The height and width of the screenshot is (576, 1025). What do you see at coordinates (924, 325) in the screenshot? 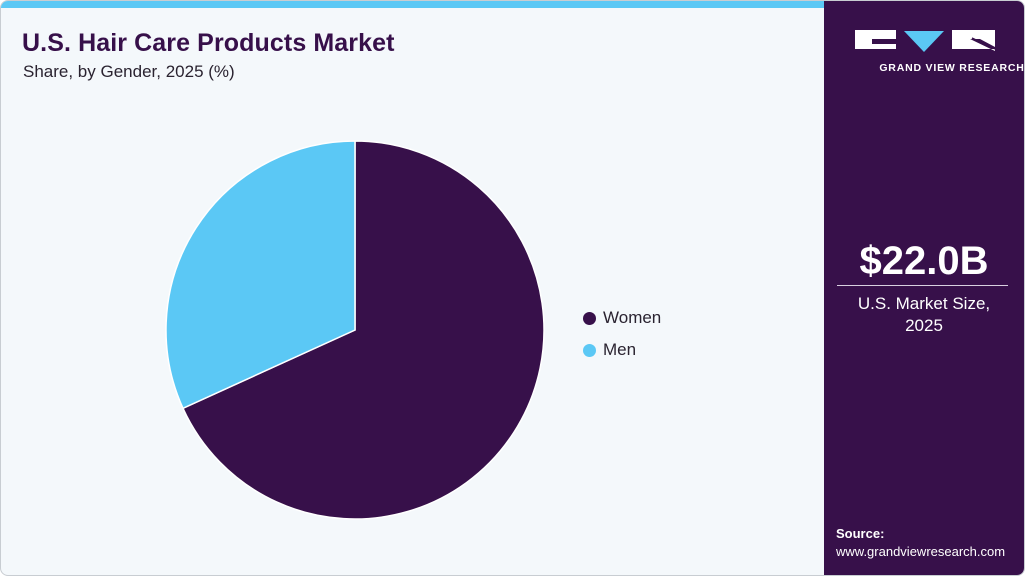
I see `market-size-label-line2: 2025` at bounding box center [924, 325].